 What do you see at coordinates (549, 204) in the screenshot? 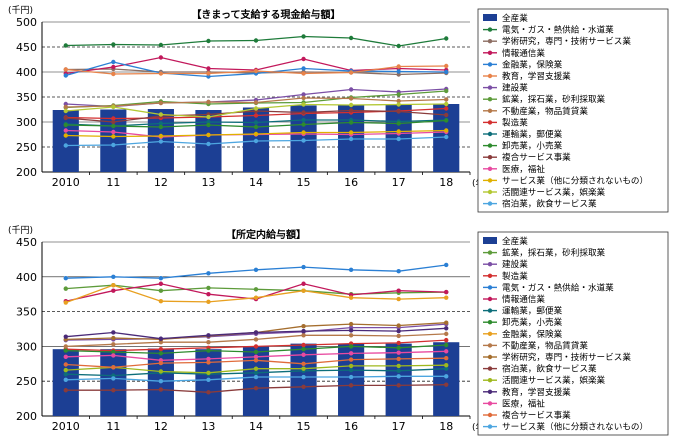
I see `legend-label: 宿泊業，飲食サービス業` at bounding box center [549, 204].